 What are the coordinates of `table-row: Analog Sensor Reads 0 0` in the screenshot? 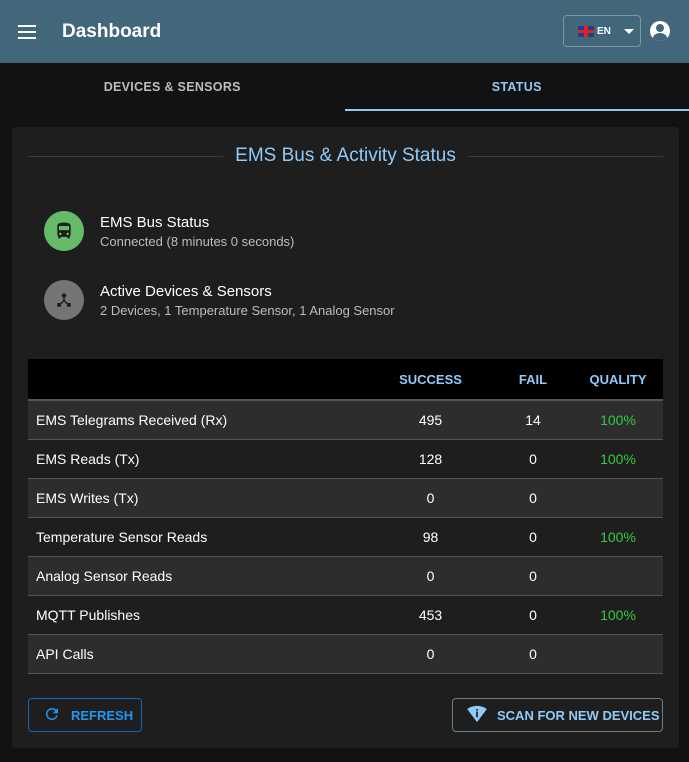 It's located at (345, 576).